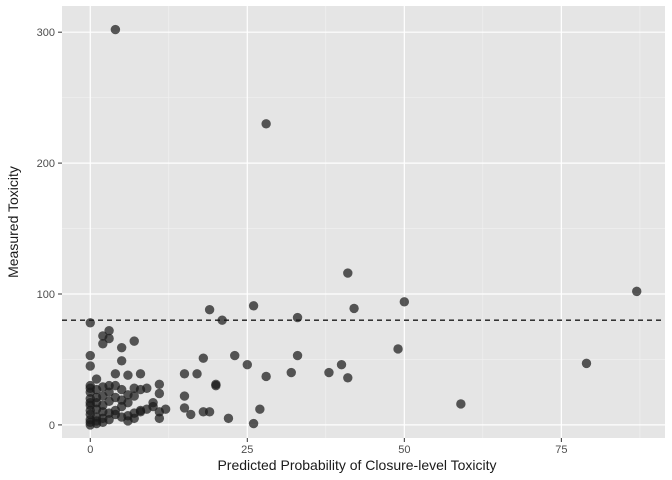 Image resolution: width=672 pixels, height=480 pixels. Describe the element at coordinates (247, 450) in the screenshot. I see `x-tick-label: 25` at that location.